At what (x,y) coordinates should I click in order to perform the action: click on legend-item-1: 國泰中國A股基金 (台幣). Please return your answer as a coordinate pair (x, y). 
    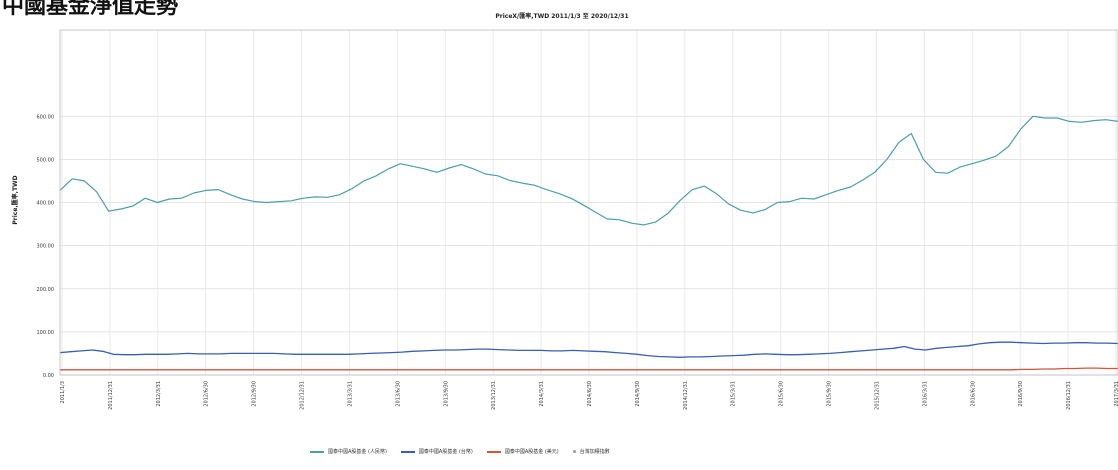
    Looking at the image, I should click on (436, 451).